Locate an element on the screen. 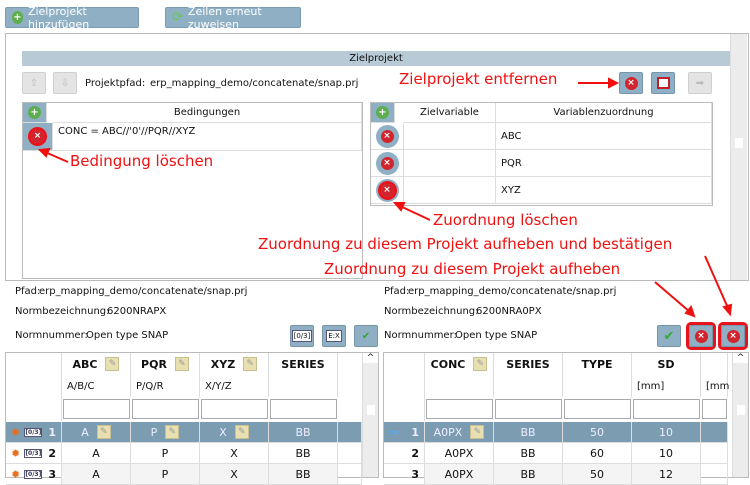 This screenshot has width=750, height=485. panel-scrollbar is located at coordinates (738, 157).